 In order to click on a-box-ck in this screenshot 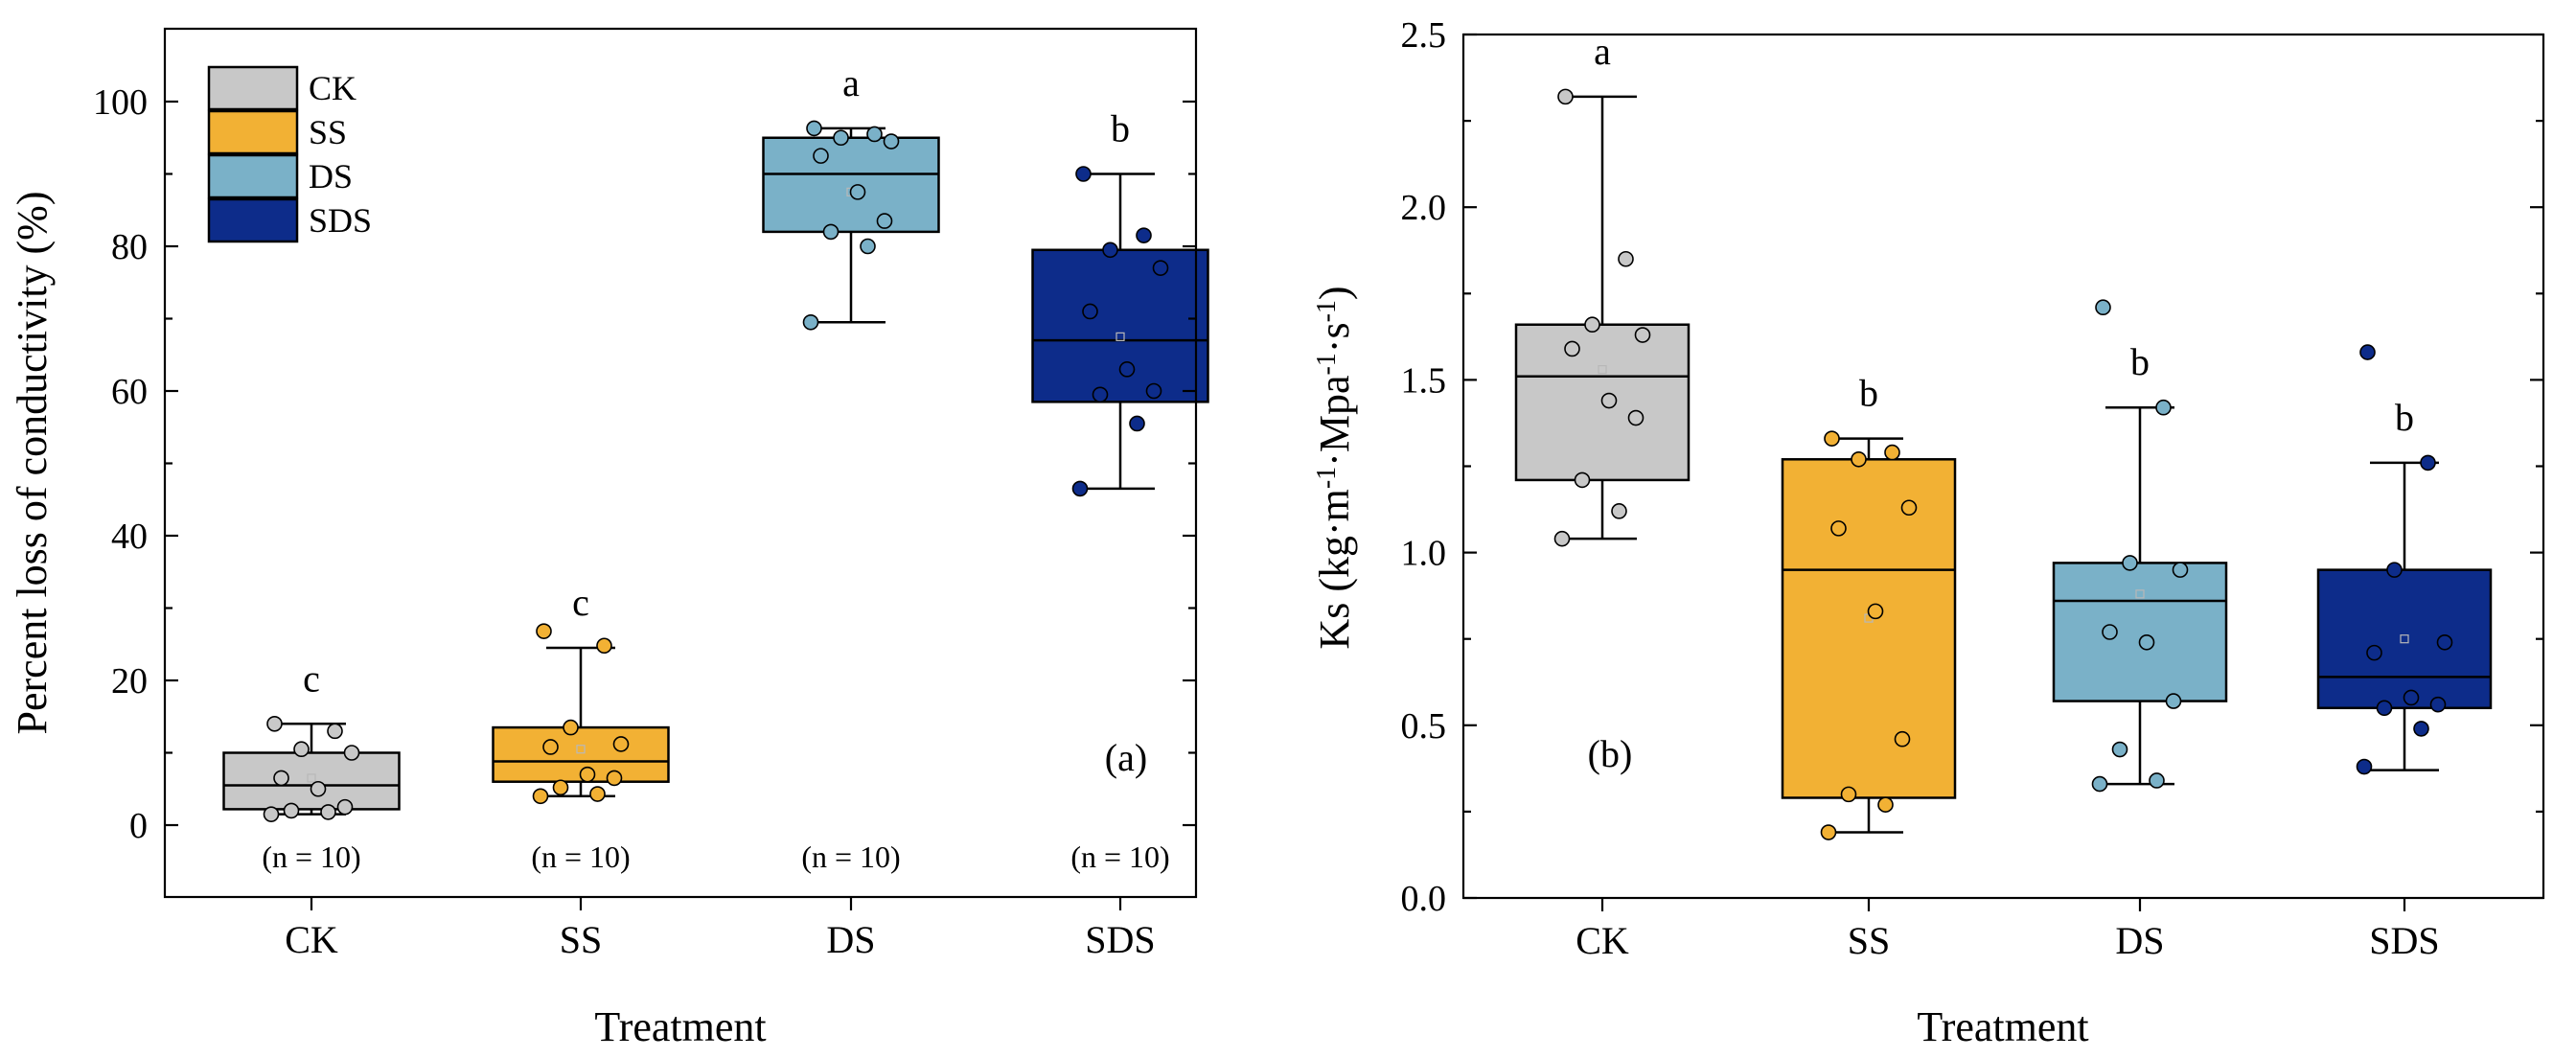, I will do `click(311, 781)`.